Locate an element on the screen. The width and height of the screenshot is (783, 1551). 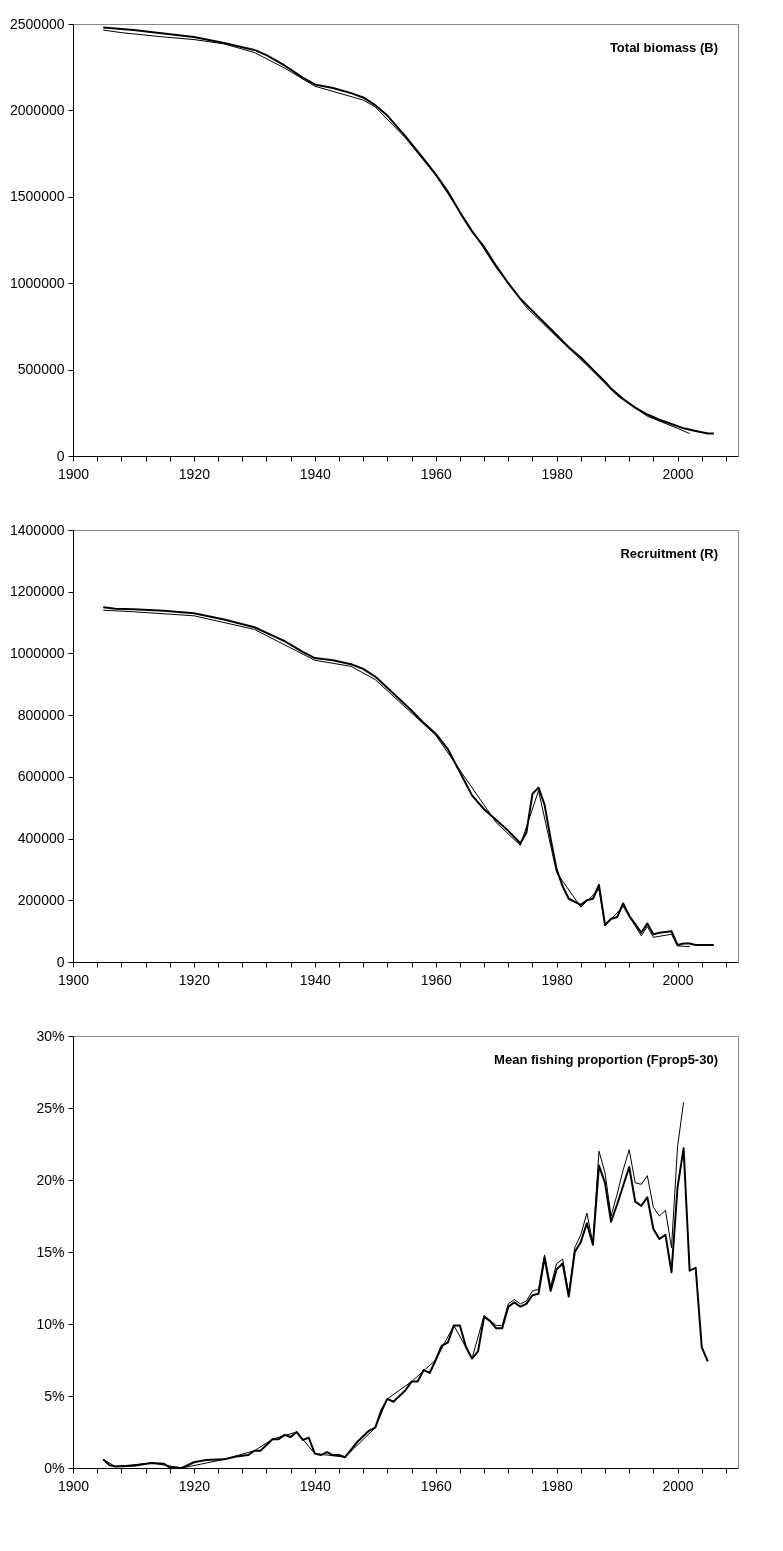
text: Total biomass (B) is located at coordinates (663, 47).